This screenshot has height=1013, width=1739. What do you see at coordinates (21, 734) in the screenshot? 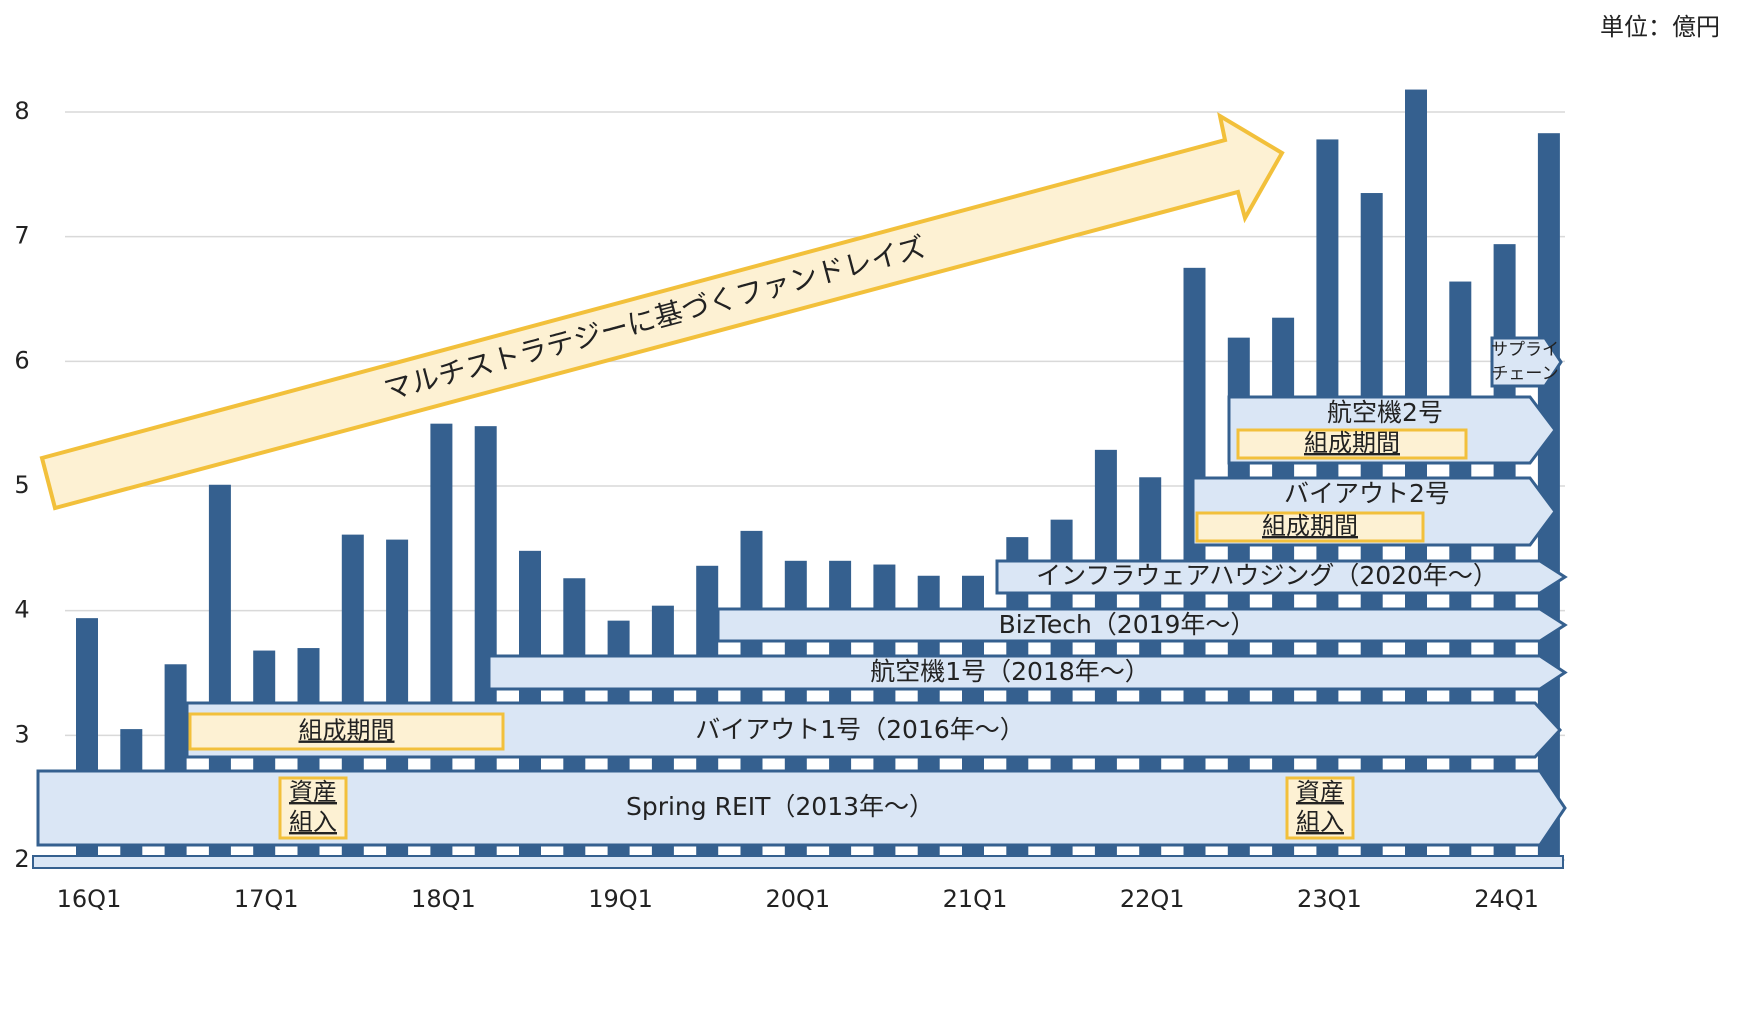
I see `y-tick-label: 3` at bounding box center [21, 734].